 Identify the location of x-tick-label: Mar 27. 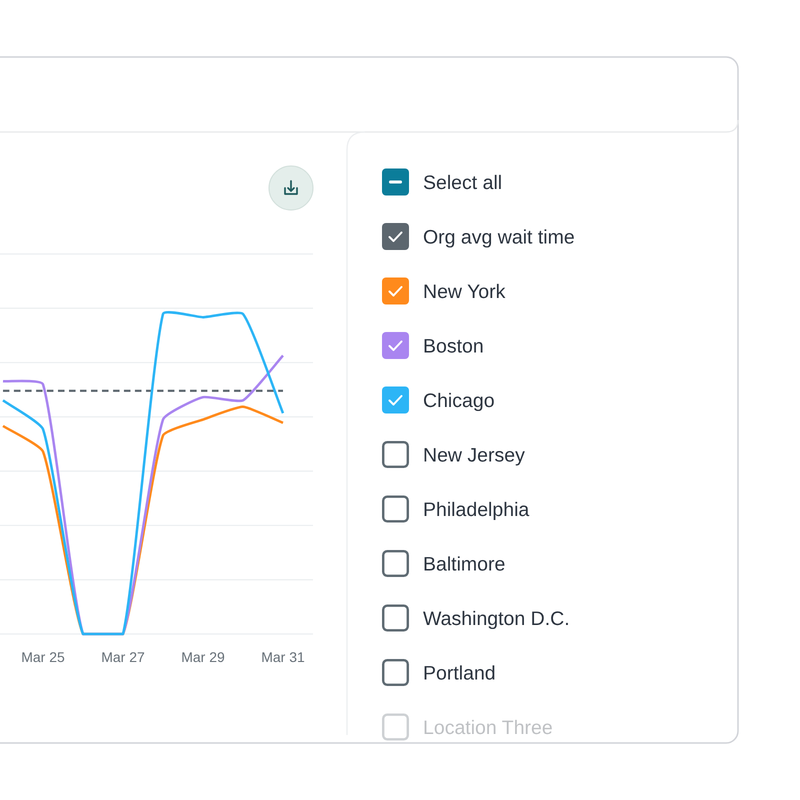
(123, 656).